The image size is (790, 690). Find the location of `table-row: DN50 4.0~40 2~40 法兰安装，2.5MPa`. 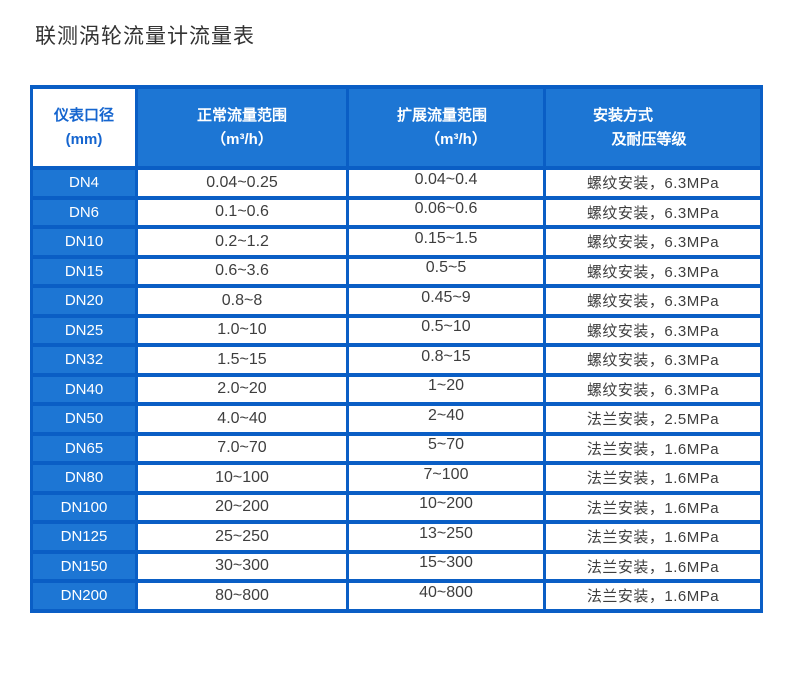

table-row: DN50 4.0~40 2~40 法兰安装，2.5MPa is located at coordinates (396, 419).